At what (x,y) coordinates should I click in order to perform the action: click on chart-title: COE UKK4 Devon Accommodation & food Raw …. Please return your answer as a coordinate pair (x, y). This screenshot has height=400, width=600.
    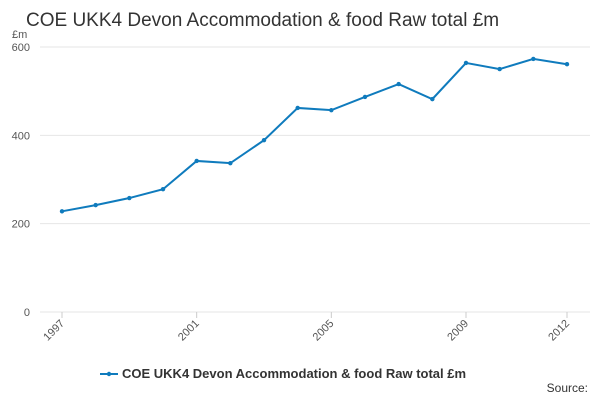
    Looking at the image, I should click on (262, 20).